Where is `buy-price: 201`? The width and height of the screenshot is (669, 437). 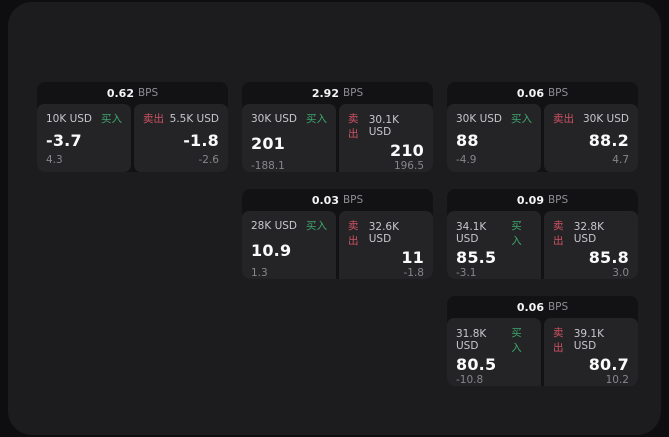
buy-price: 201 is located at coordinates (268, 143).